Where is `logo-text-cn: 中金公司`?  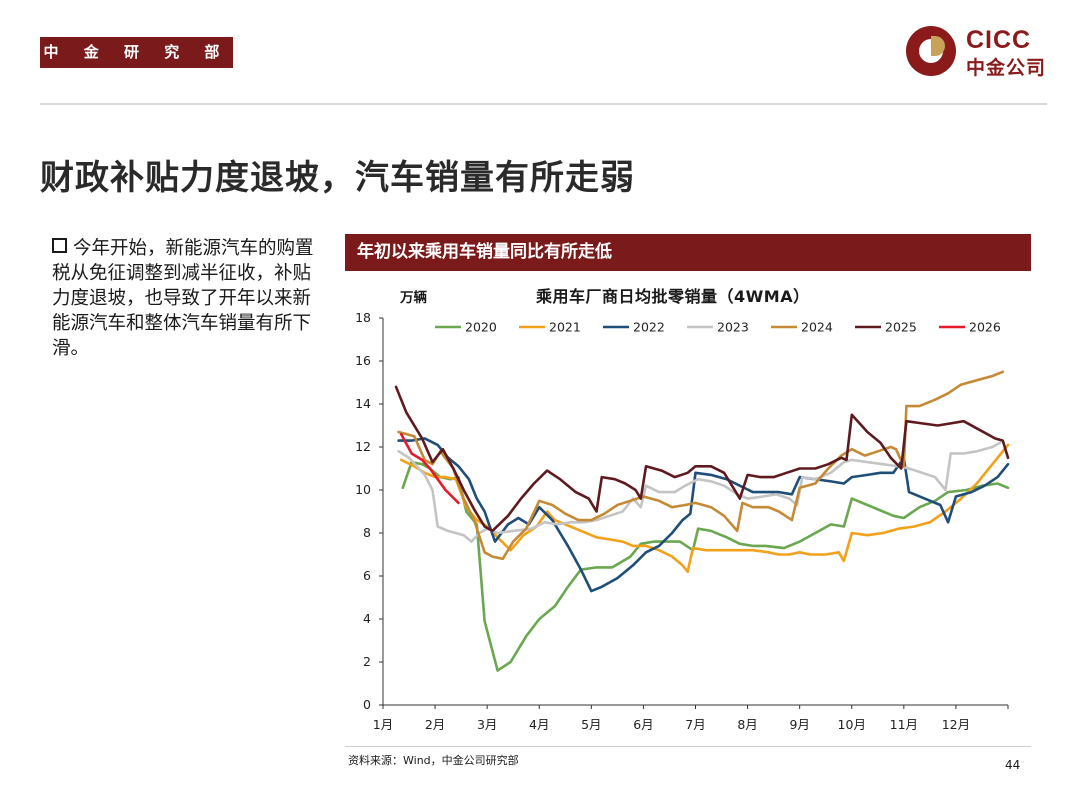
logo-text-cn: 中金公司 is located at coordinates (1006, 68).